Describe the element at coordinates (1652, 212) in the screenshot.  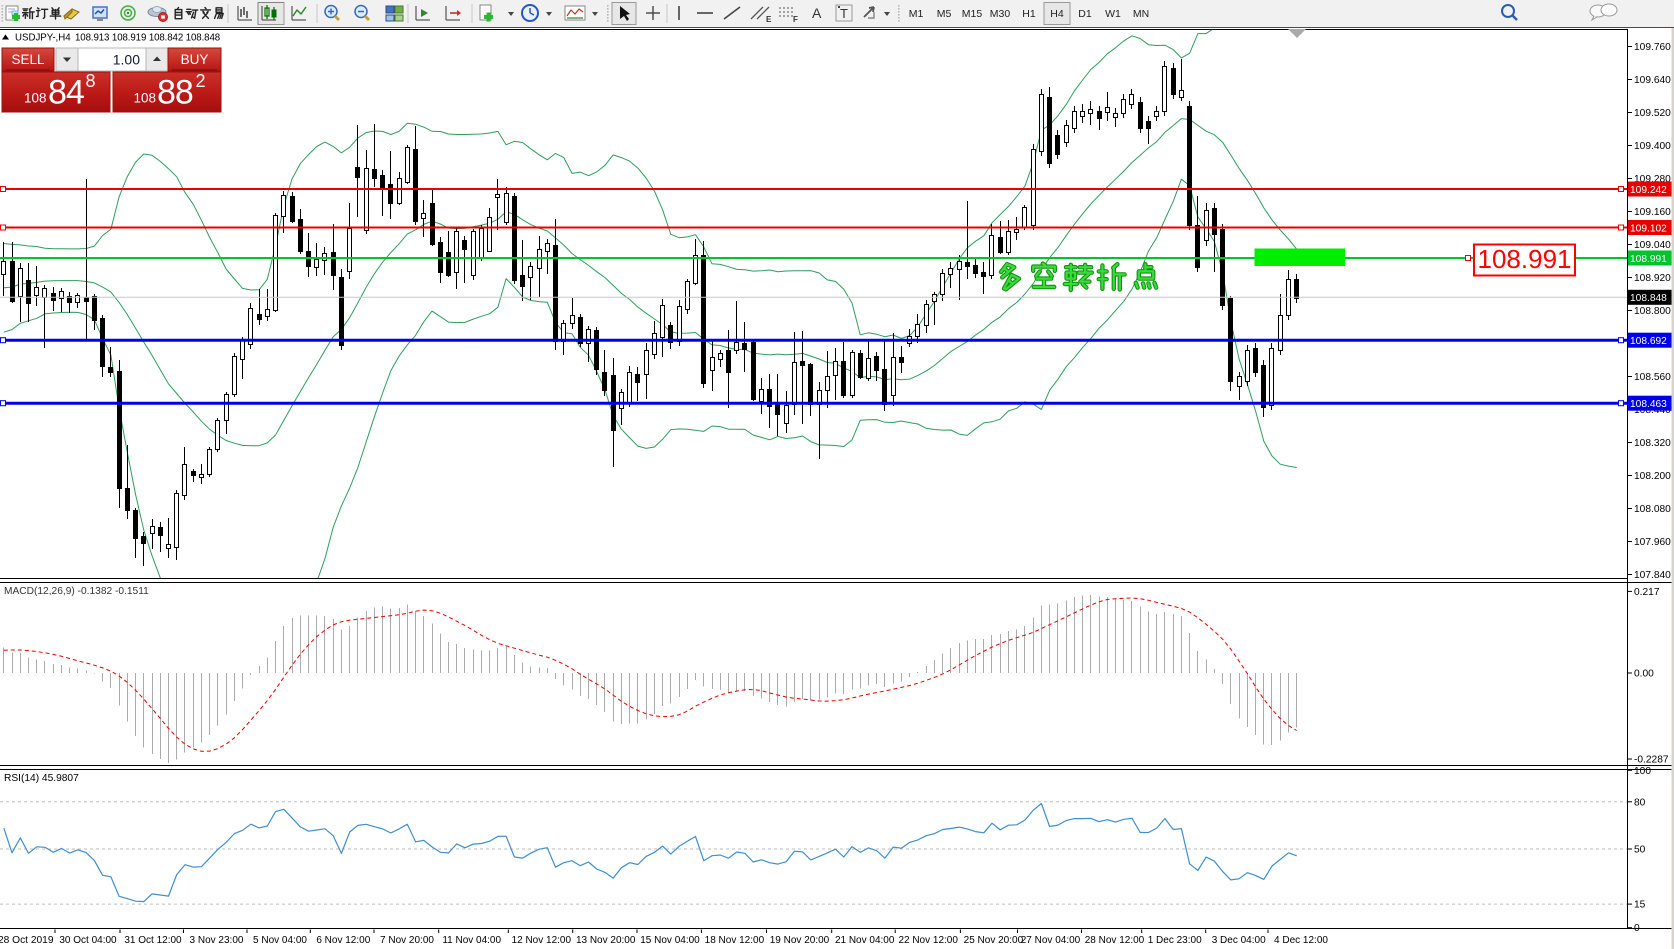
I see `svg-text: 109.160` at that location.